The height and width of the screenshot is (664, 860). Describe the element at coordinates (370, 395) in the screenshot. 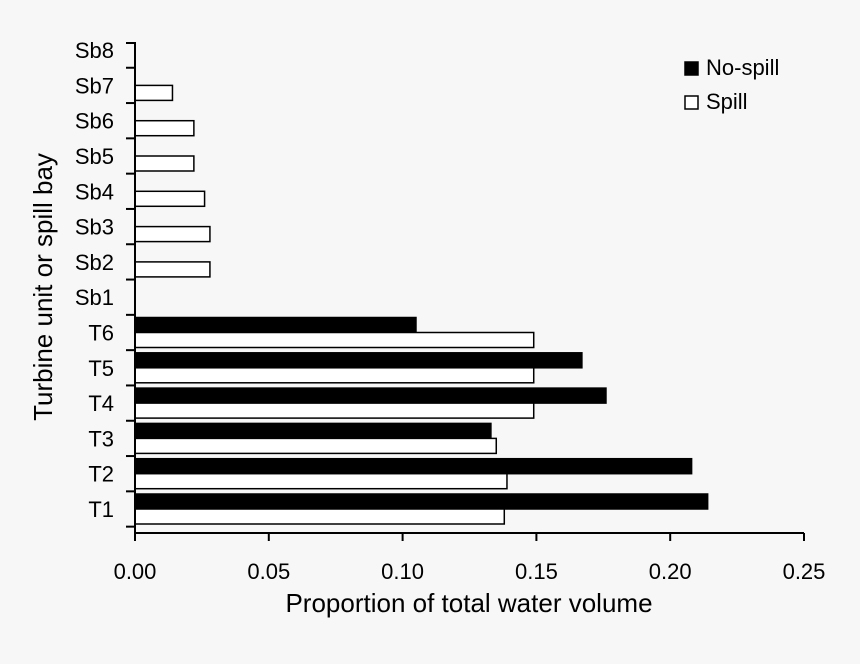

I see `bar-t4-no-spill` at that location.